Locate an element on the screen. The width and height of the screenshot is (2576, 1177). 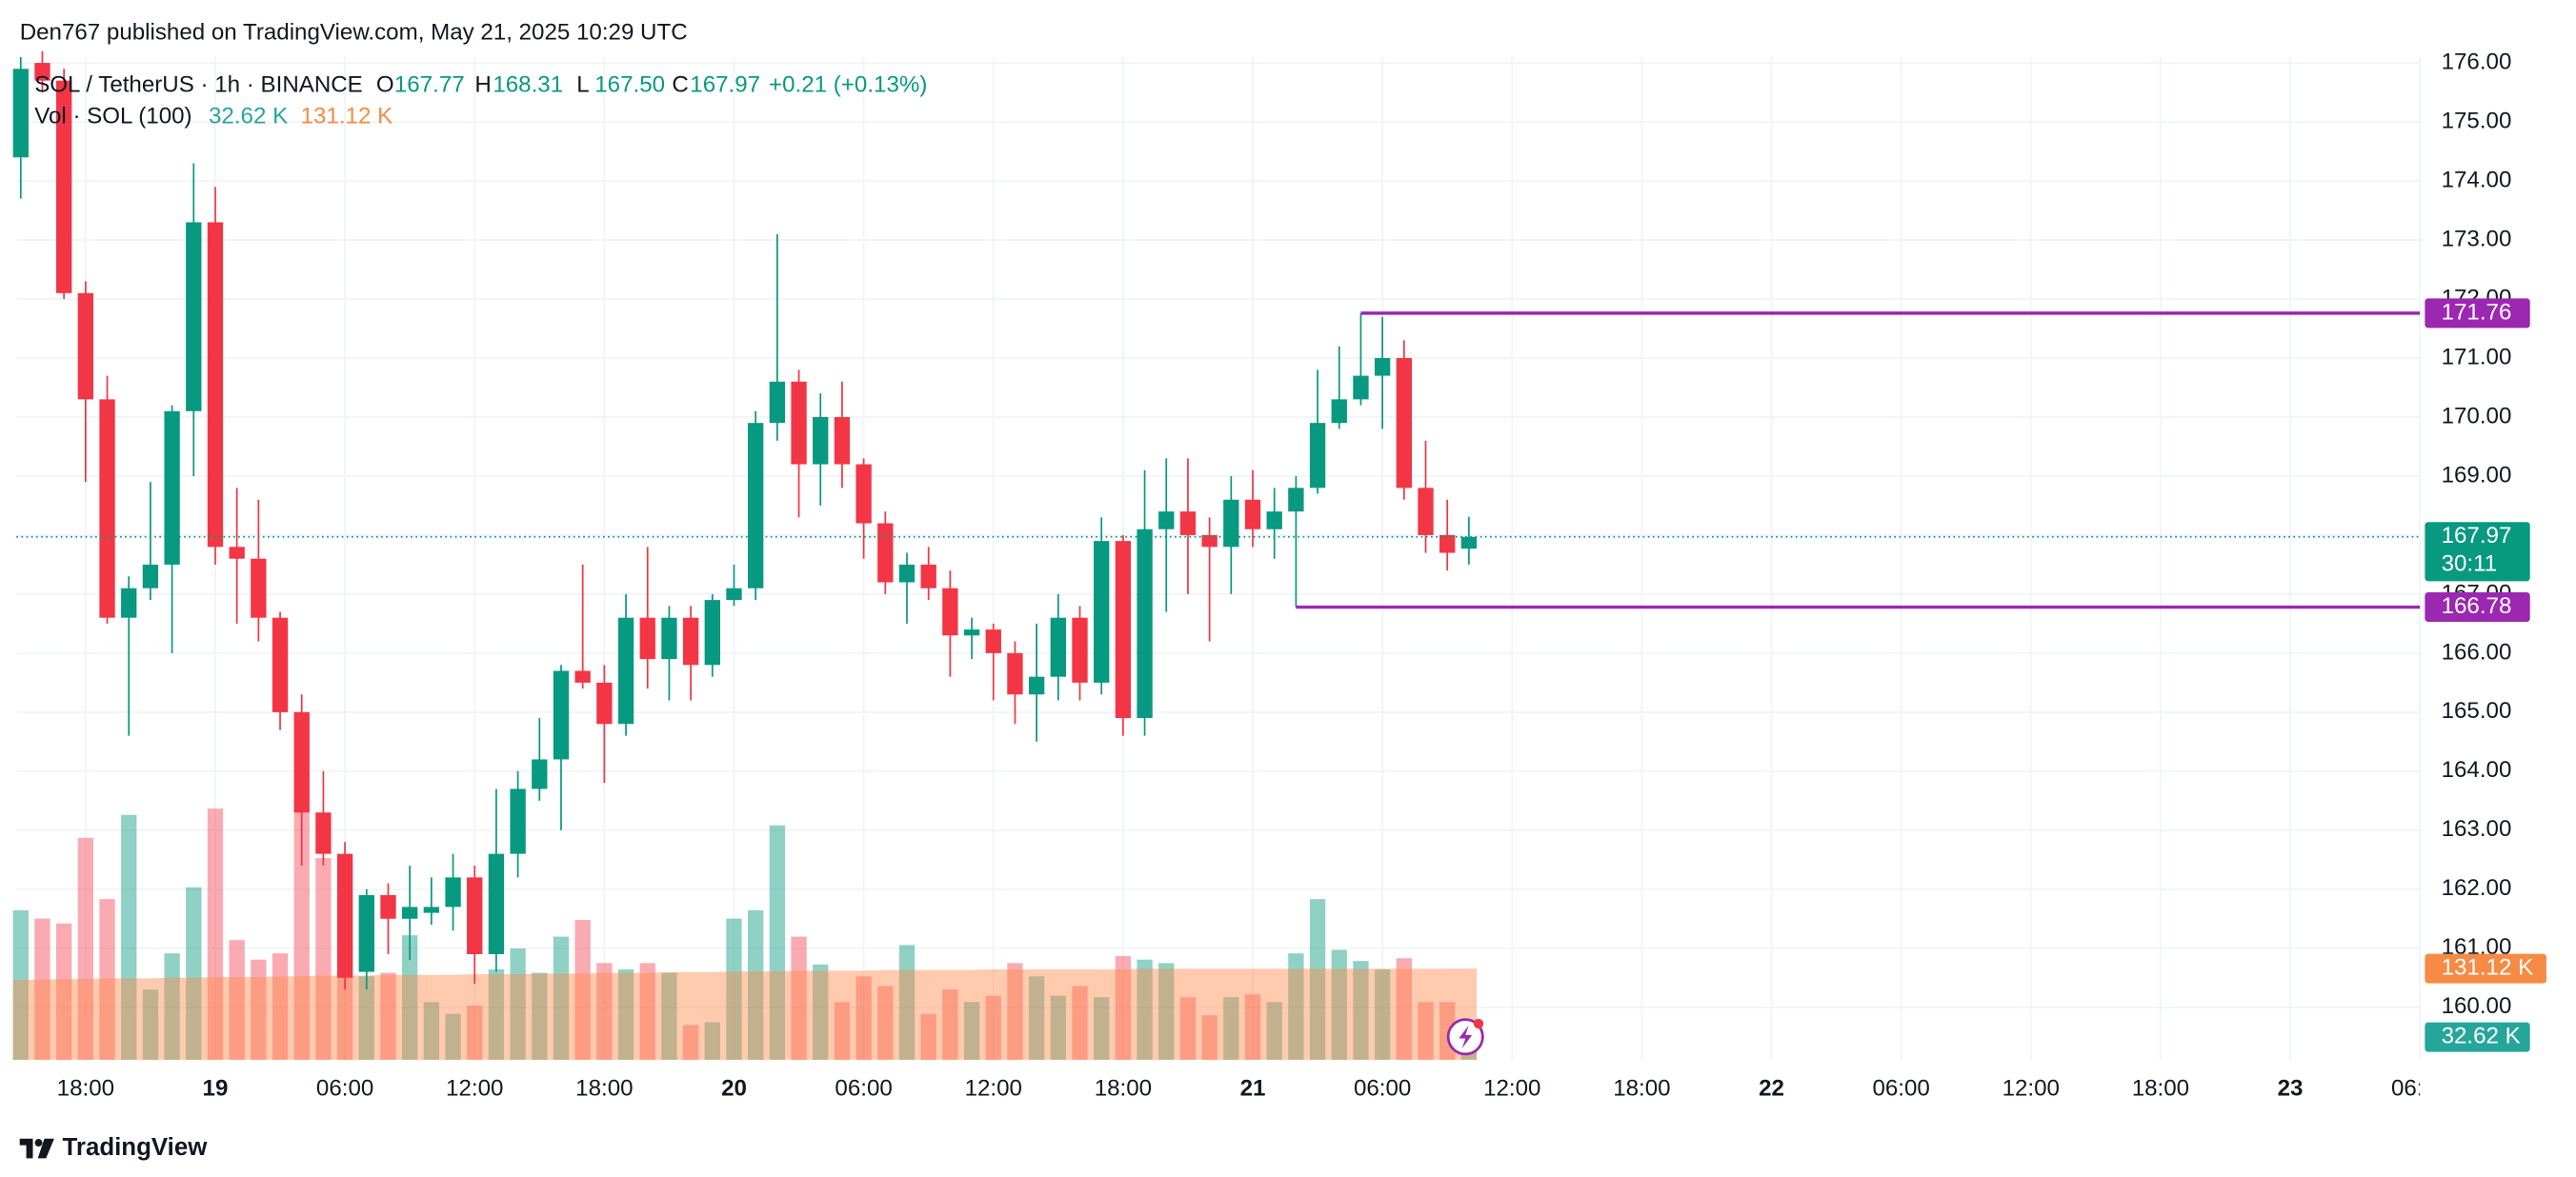
ohlc-value: 167.97 is located at coordinates (725, 85).